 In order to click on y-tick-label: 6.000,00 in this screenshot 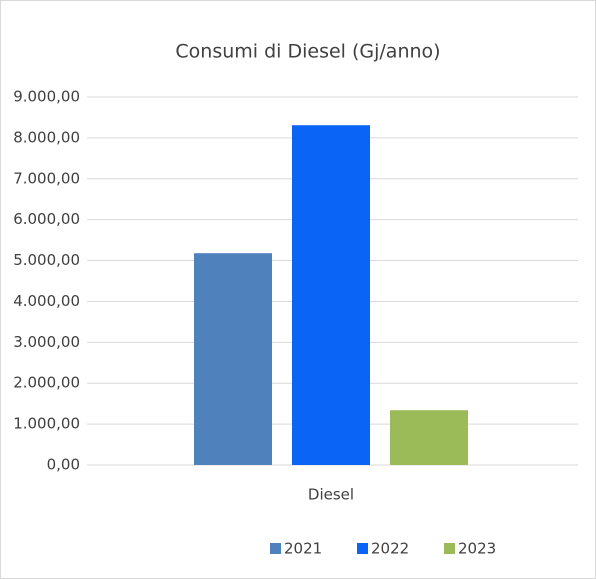, I will do `click(46, 219)`.